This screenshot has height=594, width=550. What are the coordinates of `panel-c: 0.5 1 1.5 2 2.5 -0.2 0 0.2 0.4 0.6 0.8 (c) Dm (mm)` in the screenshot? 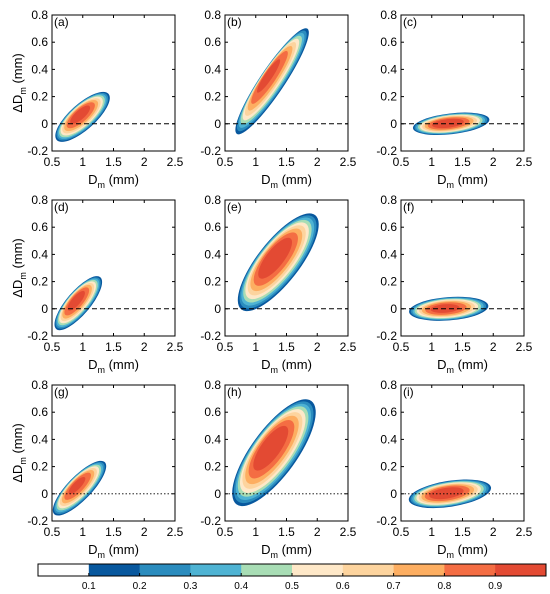 It's located at (454, 99).